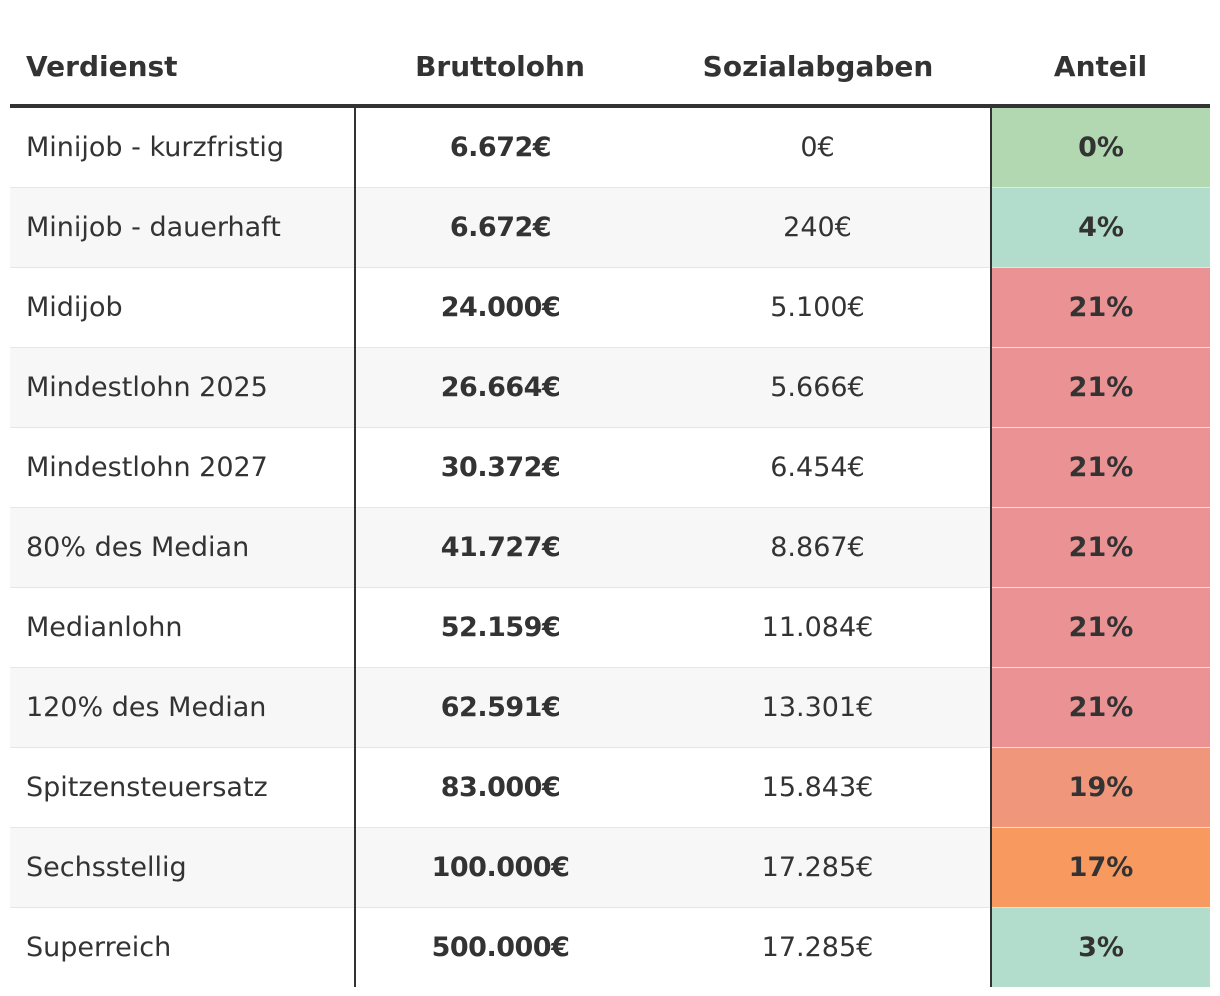  I want to click on cell-verdienst: Midijob, so click(183, 307).